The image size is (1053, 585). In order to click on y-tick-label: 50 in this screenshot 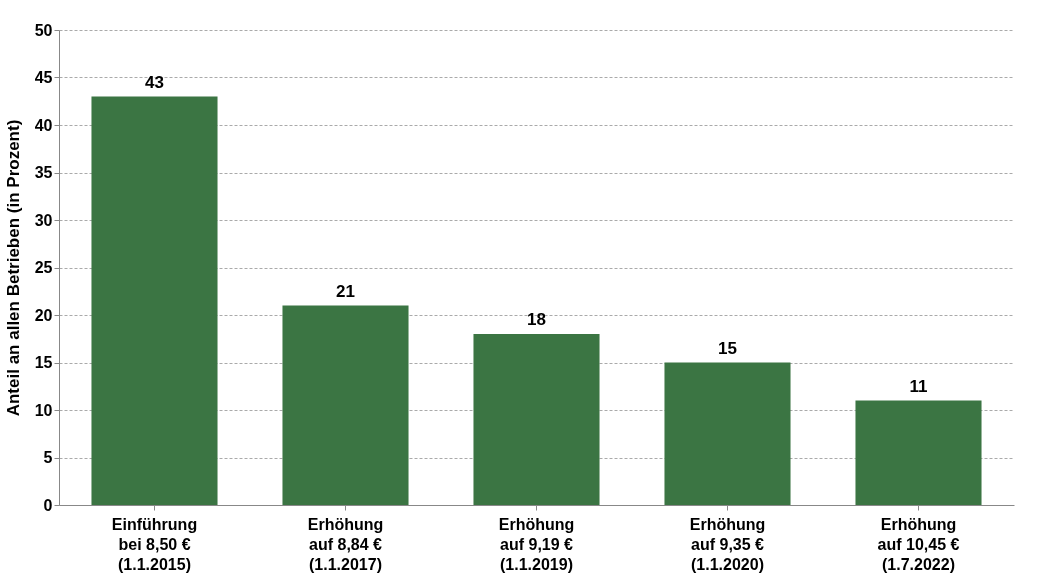, I will do `click(43, 30)`.